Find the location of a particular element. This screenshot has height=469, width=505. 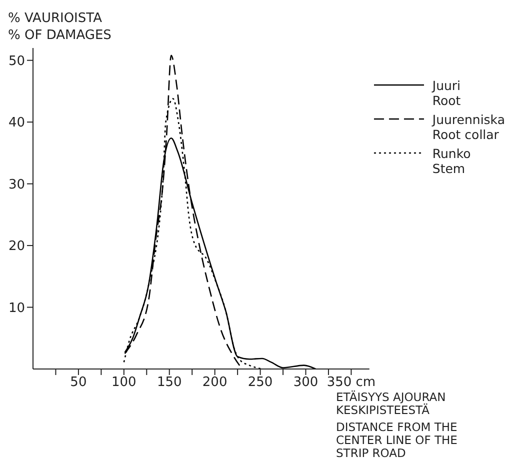

y-axis-title: % VAURIOISTA % OF DAMAGES is located at coordinates (60, 27).